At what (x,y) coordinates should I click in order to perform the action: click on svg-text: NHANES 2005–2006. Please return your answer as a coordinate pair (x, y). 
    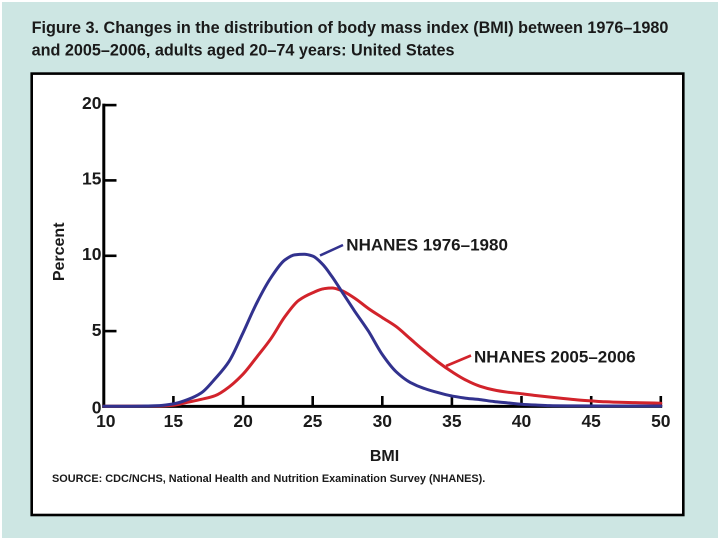
    Looking at the image, I should click on (555, 357).